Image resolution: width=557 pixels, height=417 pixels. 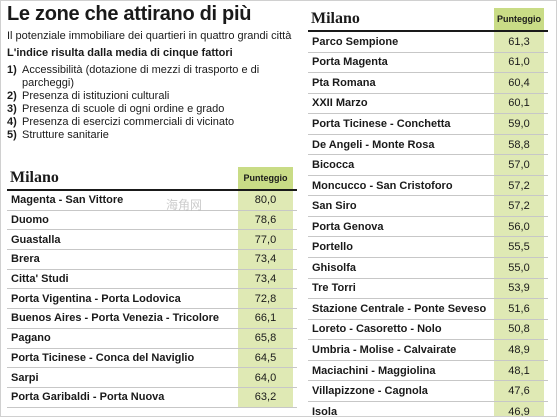 I want to click on table-row: Maciachini - Maggiolina 48,1, so click(x=428, y=371).